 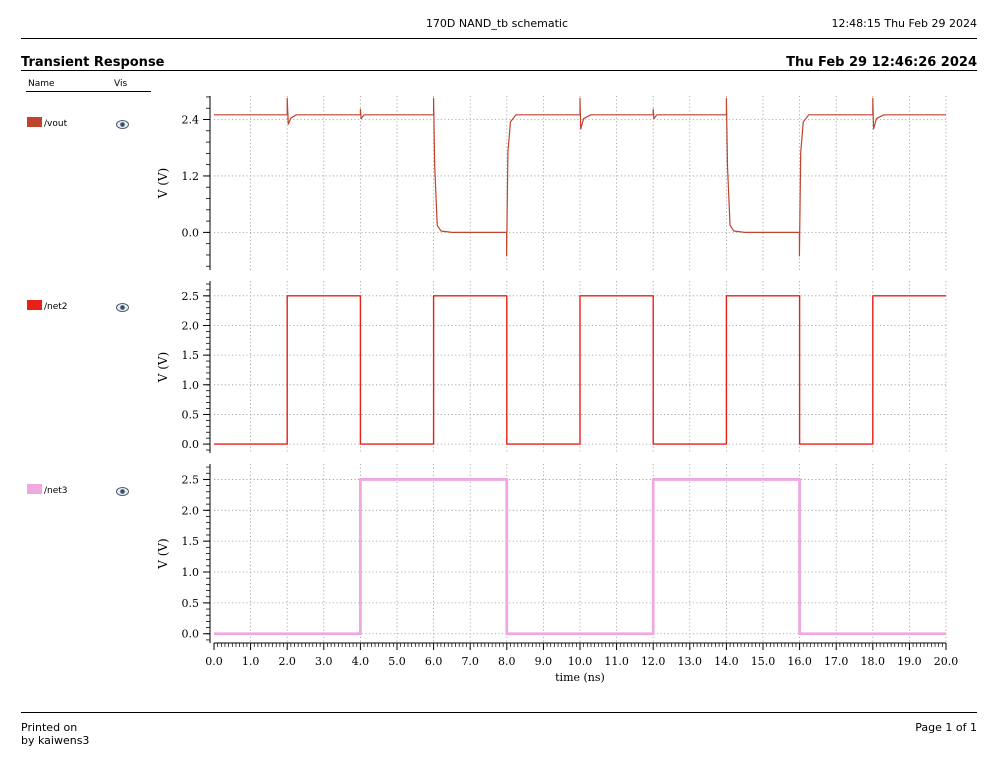 I want to click on x-tick-label: 18.0, so click(x=873, y=661).